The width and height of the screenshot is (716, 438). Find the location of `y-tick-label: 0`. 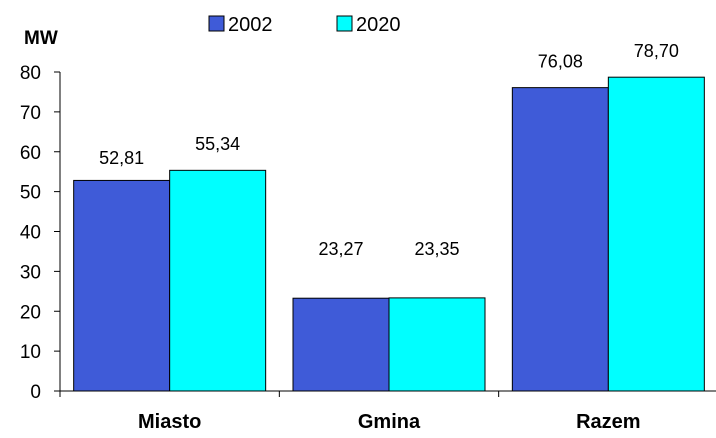

y-tick-label: 0 is located at coordinates (35, 392).